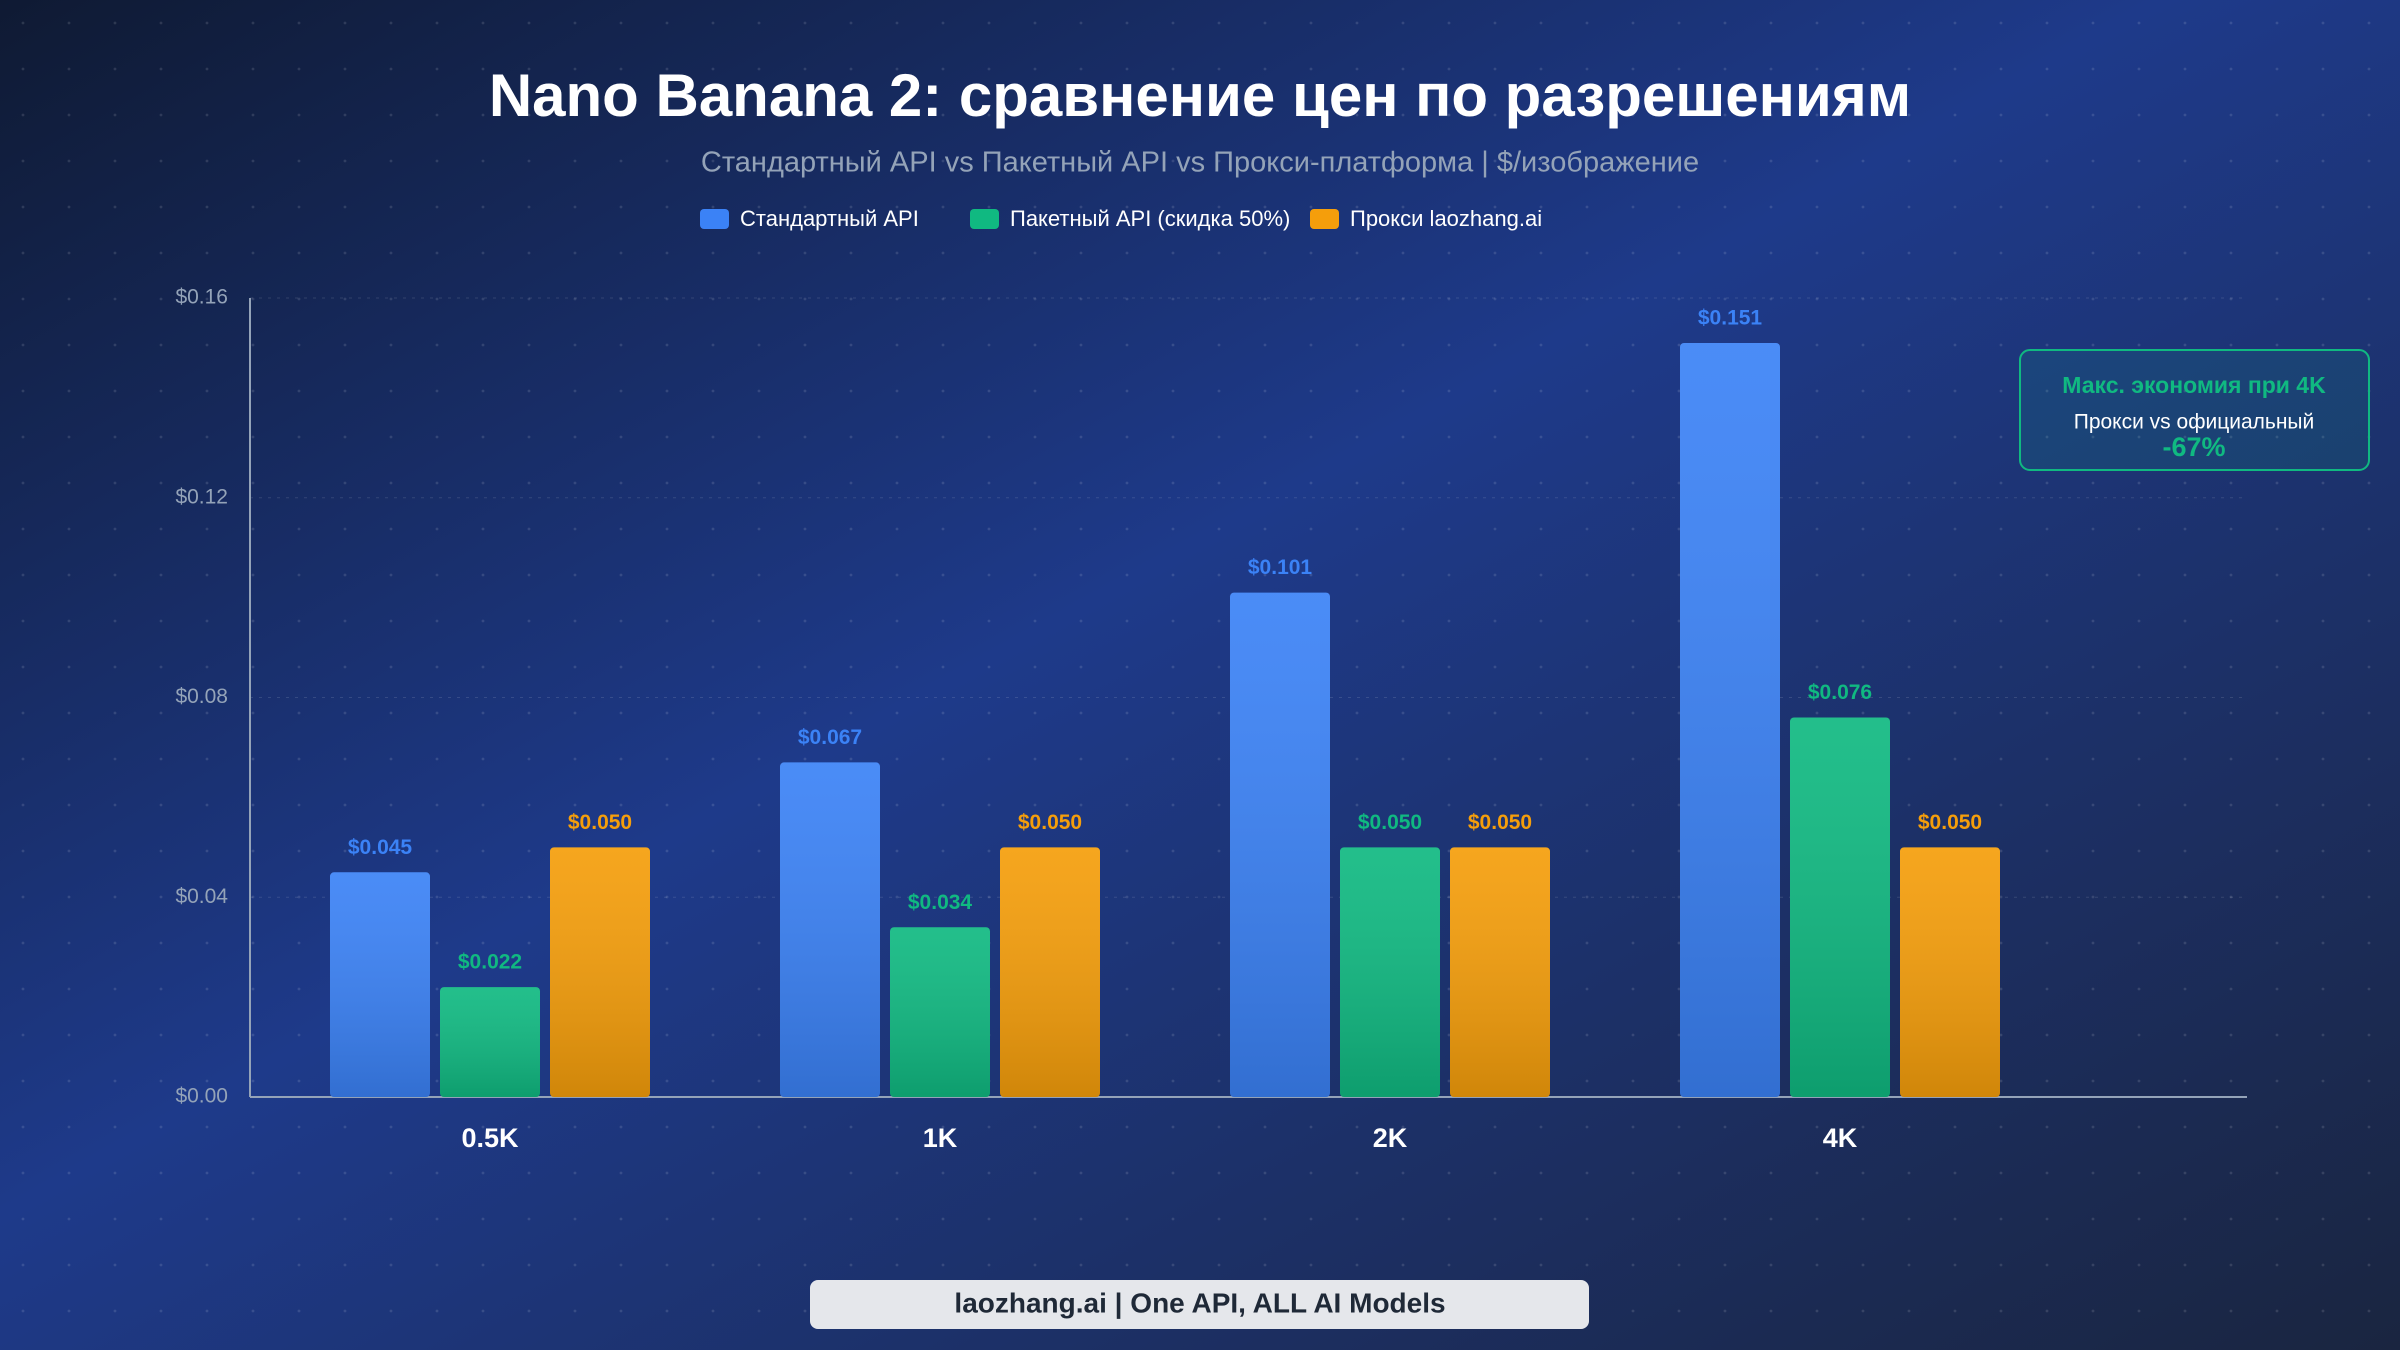 The height and width of the screenshot is (1350, 2400). Describe the element at coordinates (940, 1138) in the screenshot. I see `x-tick-label: 1K` at that location.